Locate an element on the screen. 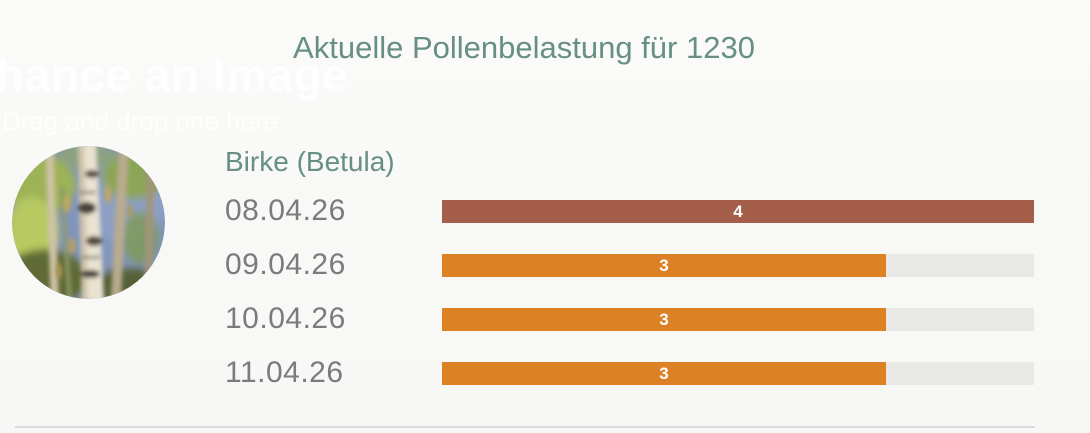 The height and width of the screenshot is (433, 1090). bar-value: 4 is located at coordinates (738, 211).